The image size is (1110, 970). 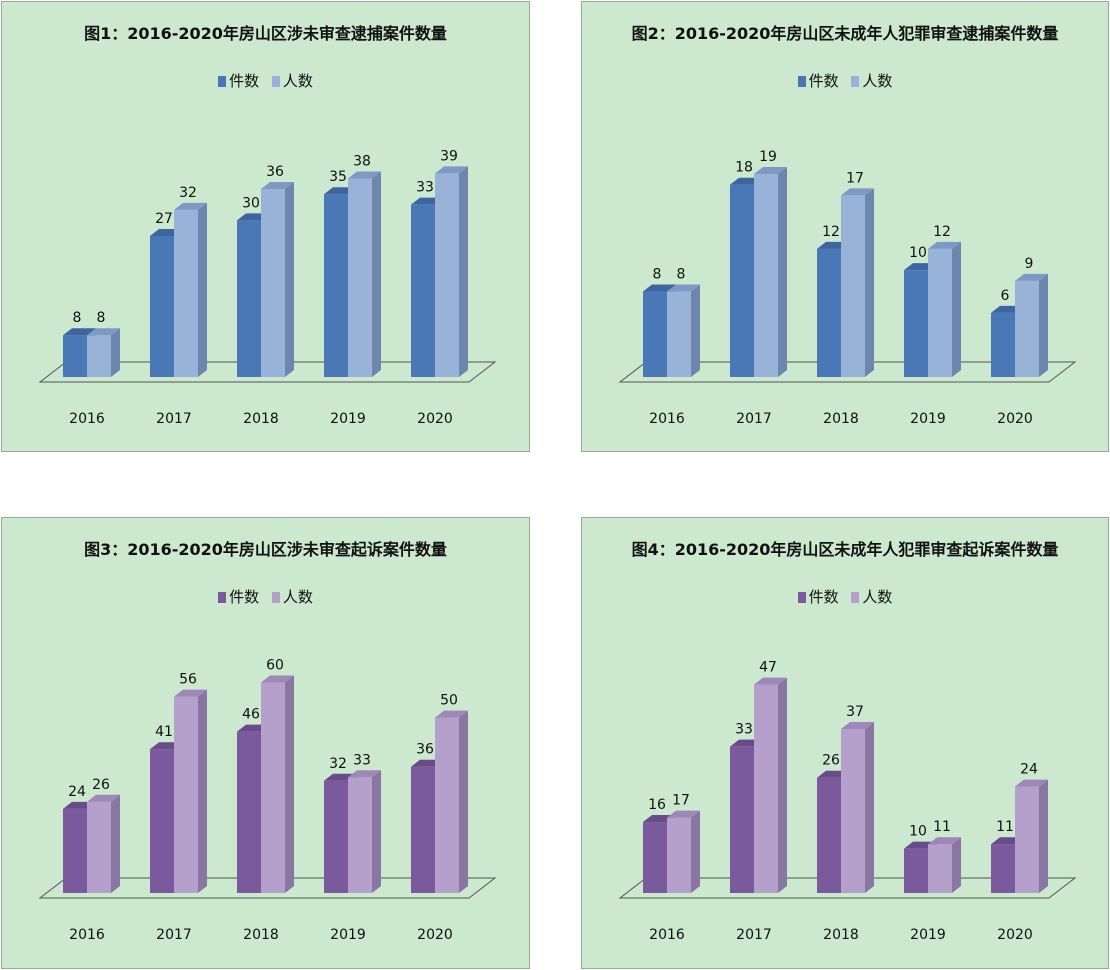 I want to click on data-label: 12, so click(x=942, y=232).